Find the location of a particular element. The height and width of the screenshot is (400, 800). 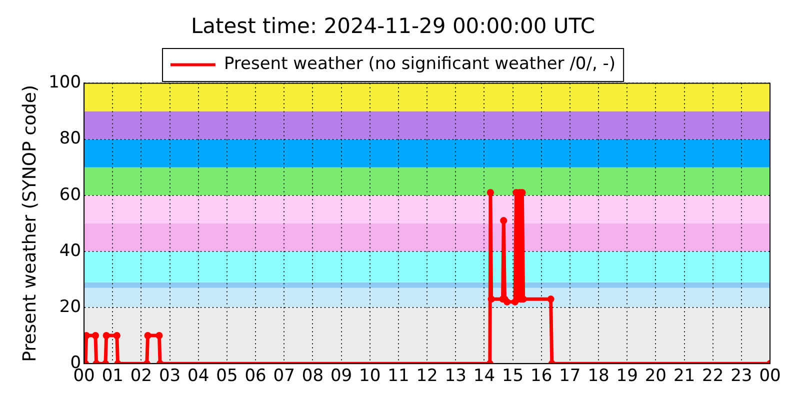

y-tick-label: 40 is located at coordinates (70, 250).